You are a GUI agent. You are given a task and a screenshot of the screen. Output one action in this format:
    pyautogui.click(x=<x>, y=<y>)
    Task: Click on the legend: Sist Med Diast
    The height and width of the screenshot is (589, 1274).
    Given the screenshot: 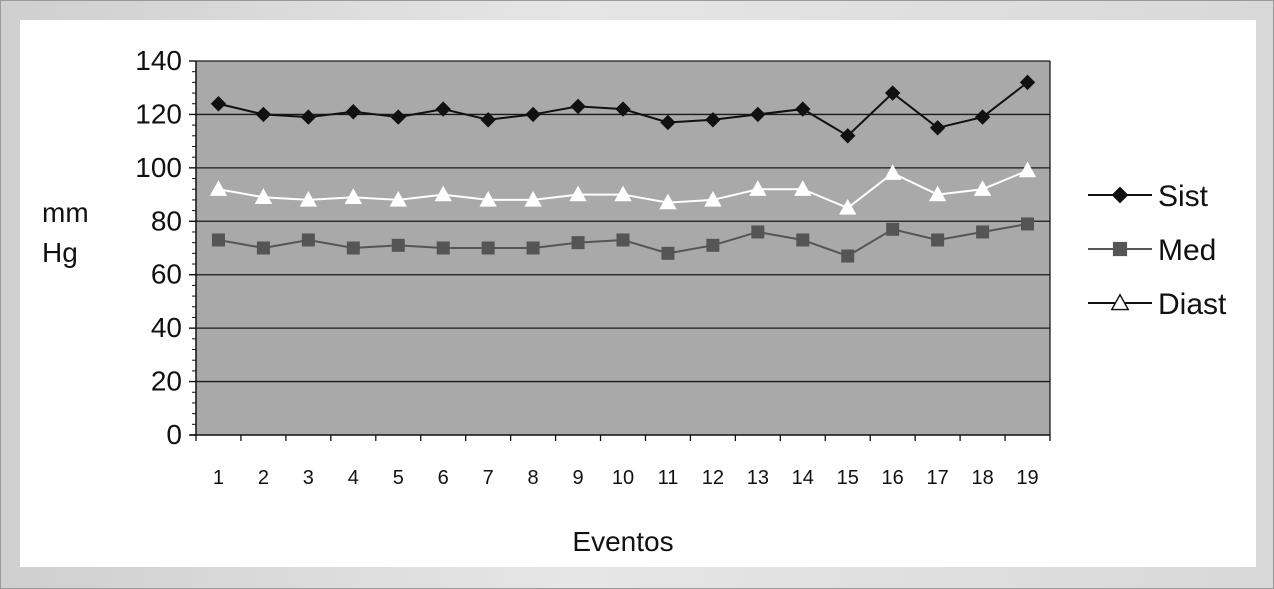 What is the action you would take?
    pyautogui.click(x=1157, y=250)
    